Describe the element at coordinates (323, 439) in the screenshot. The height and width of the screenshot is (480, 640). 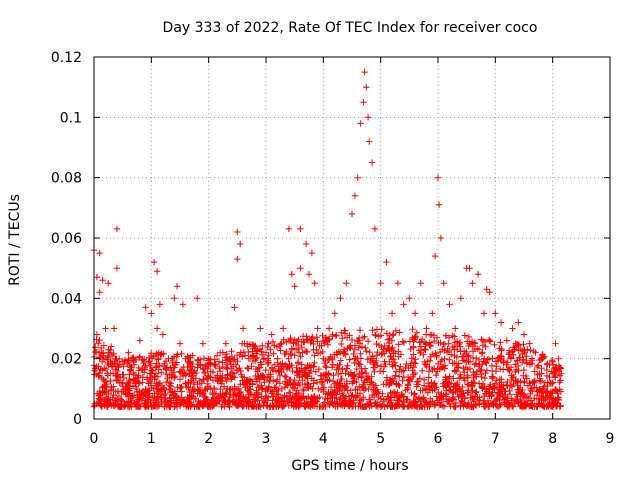
I see `x-tick-label: 4` at that location.